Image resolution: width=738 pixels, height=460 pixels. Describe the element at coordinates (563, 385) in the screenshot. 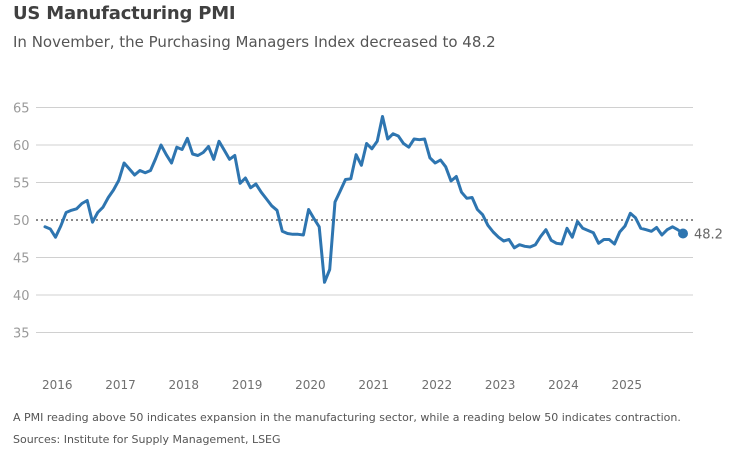

I see `x-tick-label: 2024` at that location.